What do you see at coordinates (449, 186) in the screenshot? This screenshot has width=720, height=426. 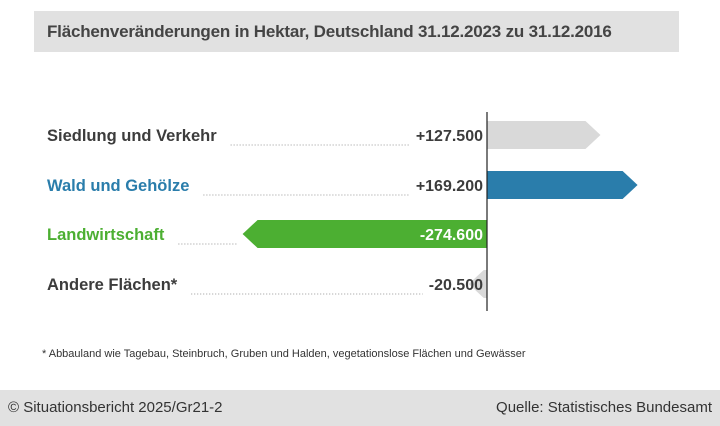 I see `value-label: +169.200` at bounding box center [449, 186].